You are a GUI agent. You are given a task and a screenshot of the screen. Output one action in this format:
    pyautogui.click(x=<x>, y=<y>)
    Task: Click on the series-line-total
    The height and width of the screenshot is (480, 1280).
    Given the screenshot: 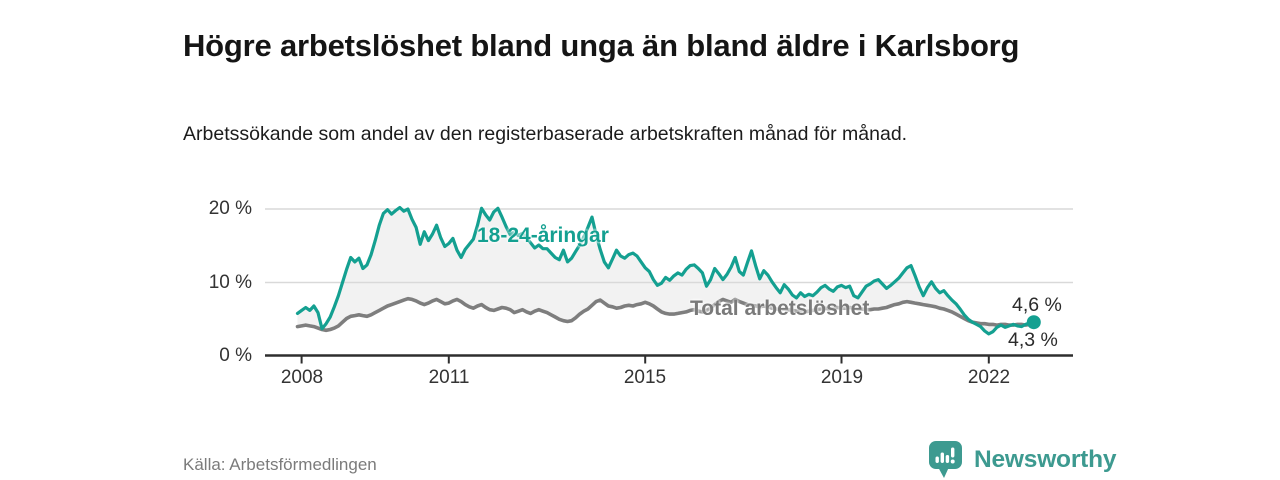 What is the action you would take?
    pyautogui.click(x=665, y=314)
    